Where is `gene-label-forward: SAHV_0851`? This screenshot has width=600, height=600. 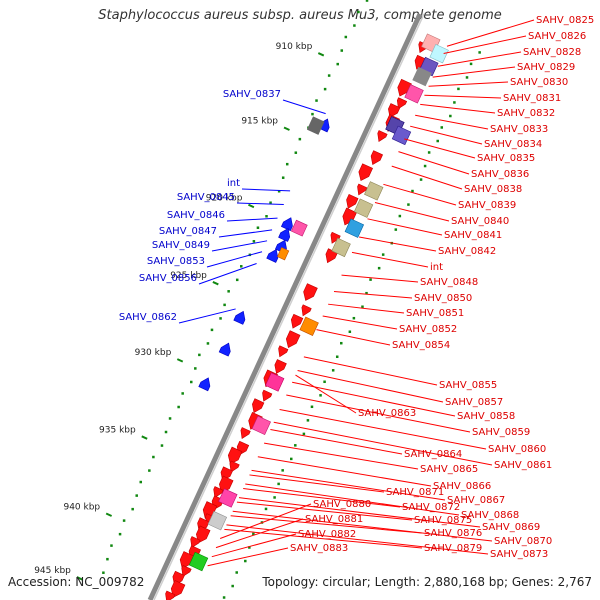 gene-label-forward: SAHV_0851 is located at coordinates (435, 313).